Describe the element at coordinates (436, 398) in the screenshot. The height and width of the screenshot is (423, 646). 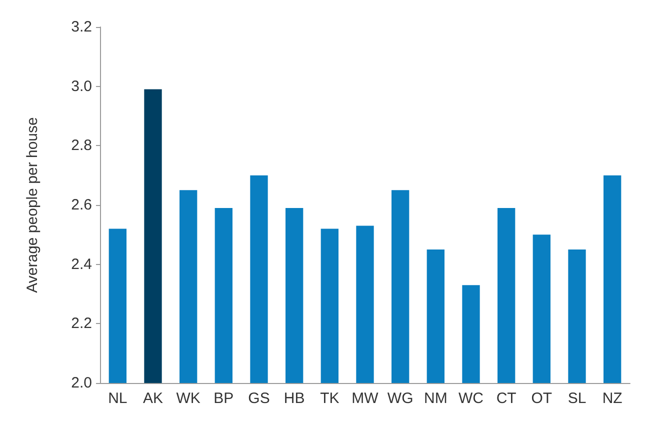
I see `x-tick-label: NM` at that location.